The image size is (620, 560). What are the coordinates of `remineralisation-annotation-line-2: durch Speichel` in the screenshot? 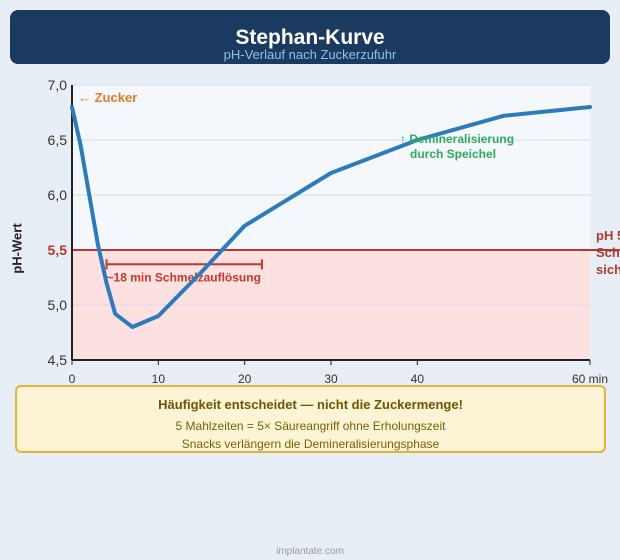 It's located at (453, 154).